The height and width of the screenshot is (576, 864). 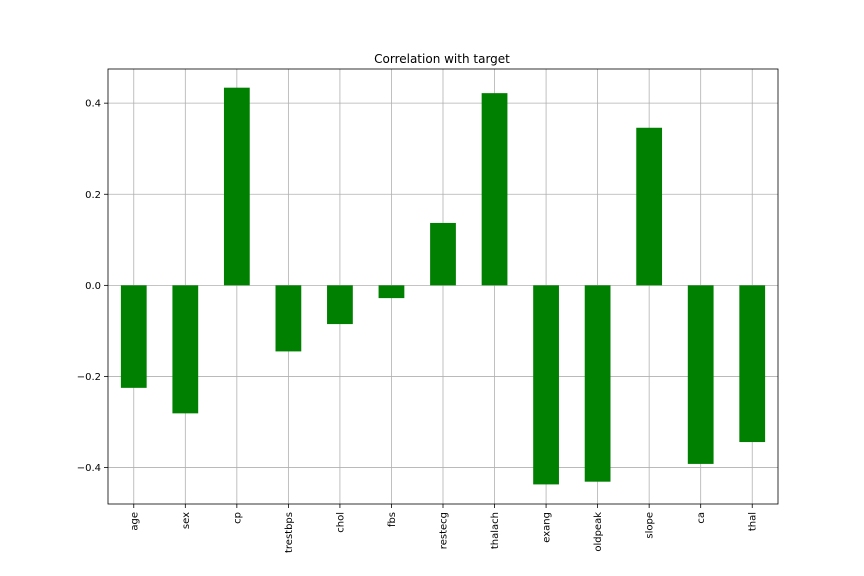 What do you see at coordinates (89, 377) in the screenshot?
I see `y-tick-label: −0.2` at bounding box center [89, 377].